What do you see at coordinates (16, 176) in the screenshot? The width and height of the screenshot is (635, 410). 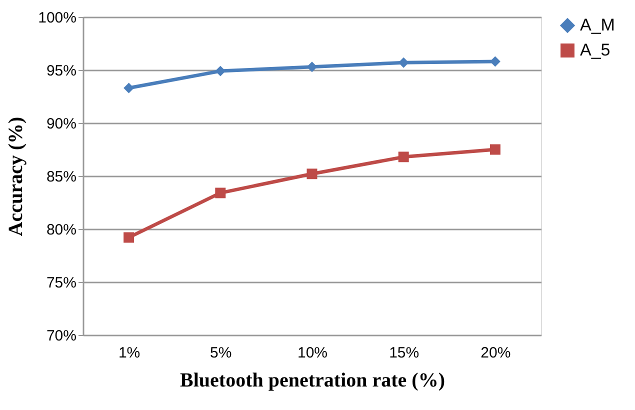 I see `y-axis-title: Accuracy (%)` at bounding box center [16, 176].